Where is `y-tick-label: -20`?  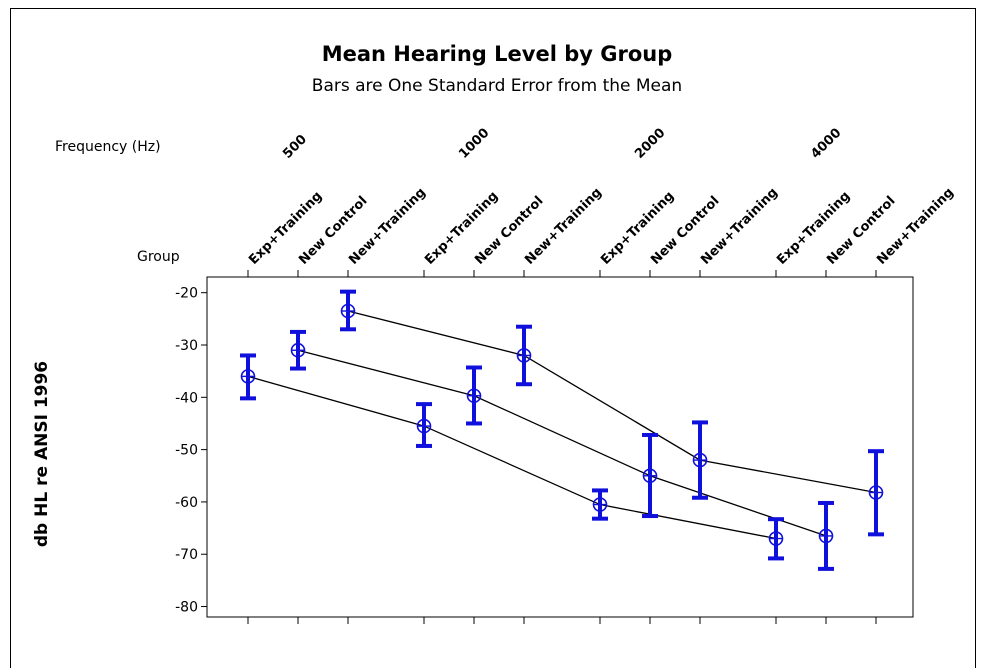
y-tick-label: -20 is located at coordinates (186, 294).